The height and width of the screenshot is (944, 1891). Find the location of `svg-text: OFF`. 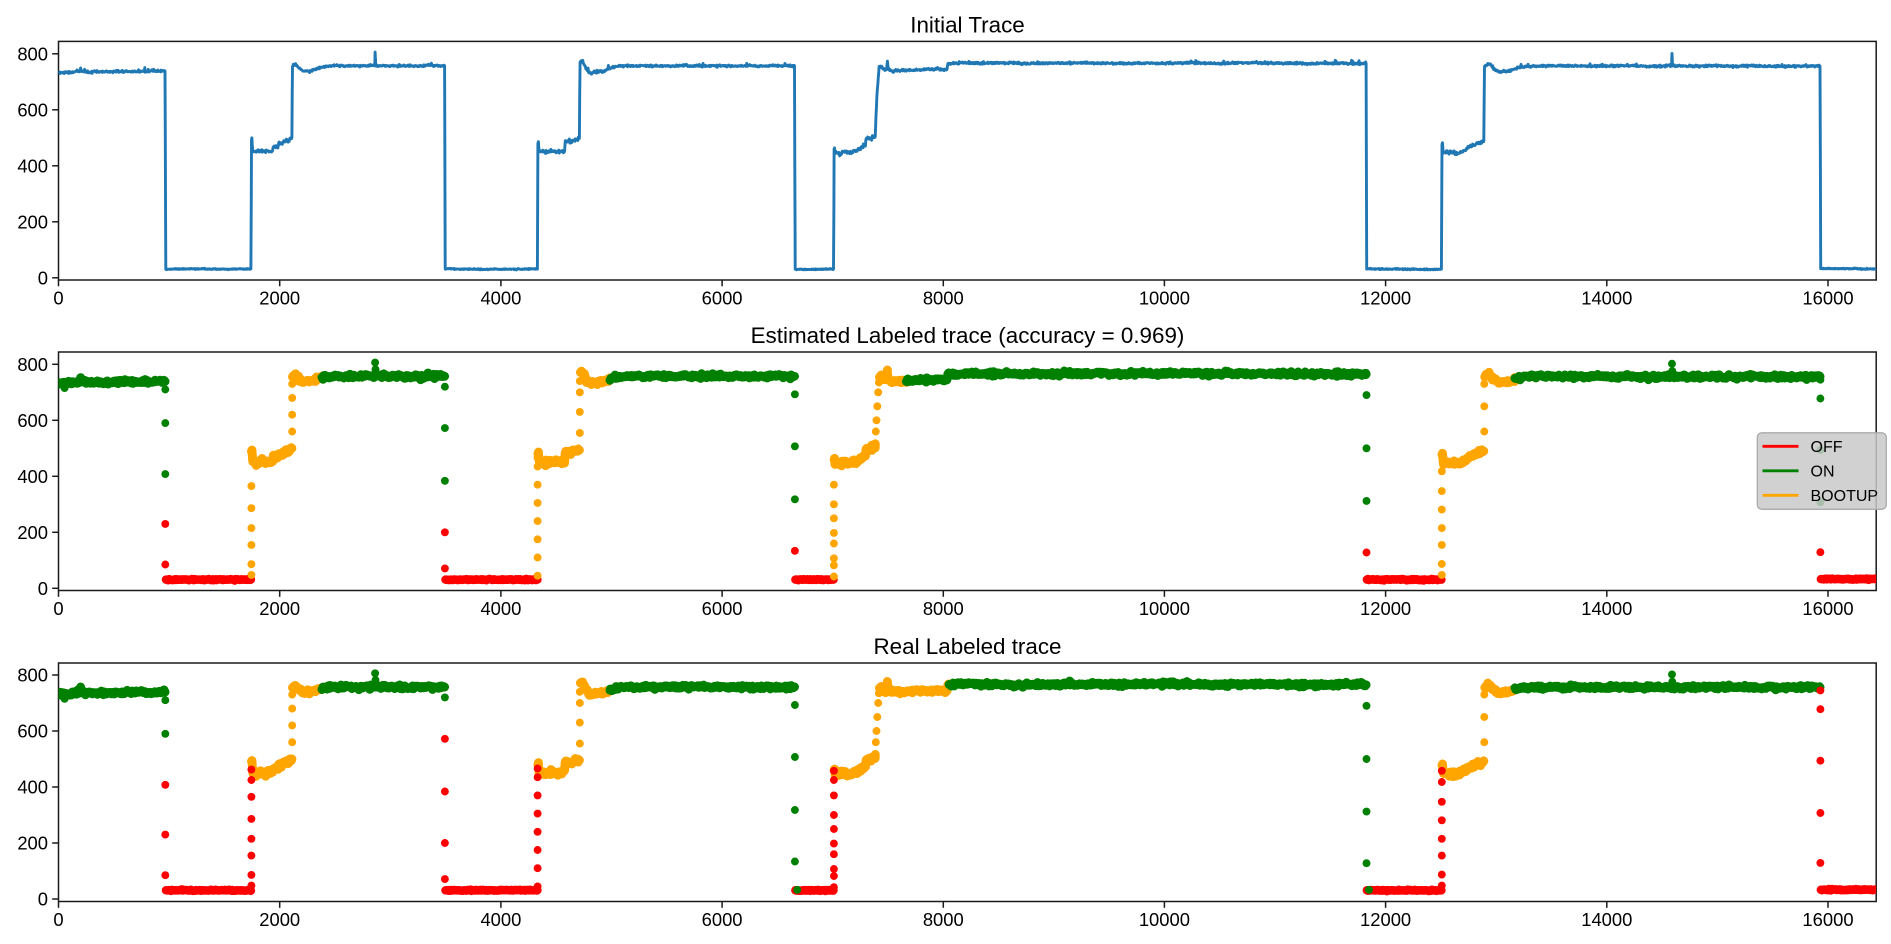

svg-text: OFF is located at coordinates (1827, 447).